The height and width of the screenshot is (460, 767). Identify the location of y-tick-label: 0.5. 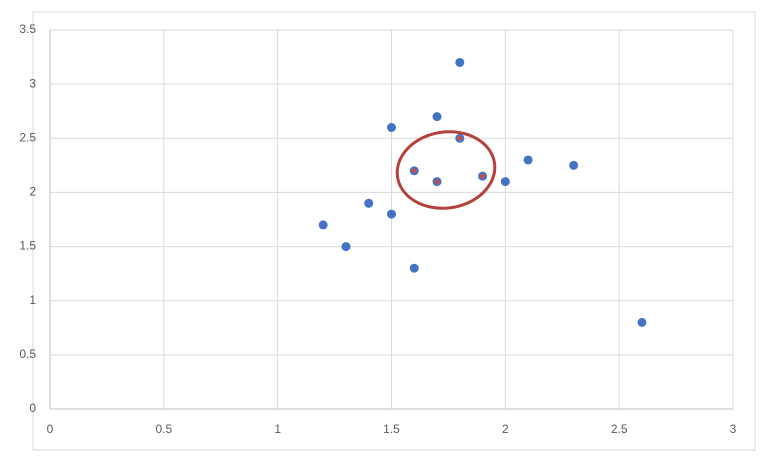
(27, 354).